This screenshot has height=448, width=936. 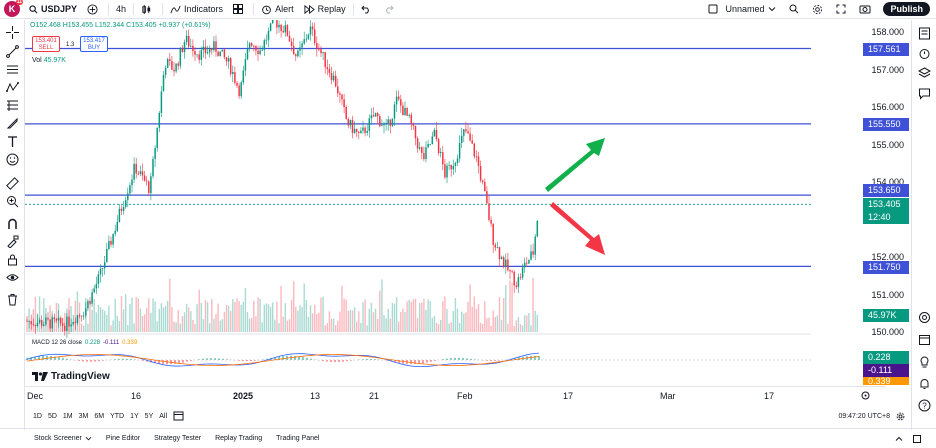 I want to click on replay-button: Replay, so click(x=325, y=9).